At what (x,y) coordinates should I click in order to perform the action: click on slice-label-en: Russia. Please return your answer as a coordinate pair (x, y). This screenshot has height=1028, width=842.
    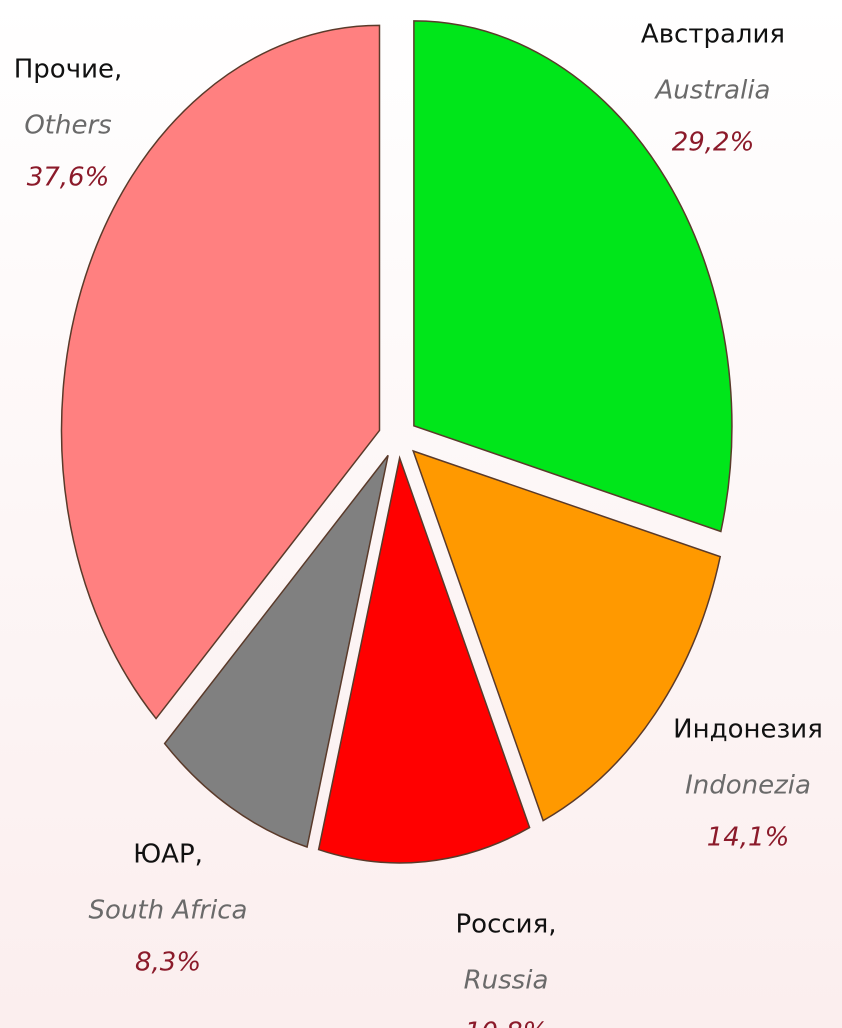
    Looking at the image, I should click on (506, 981).